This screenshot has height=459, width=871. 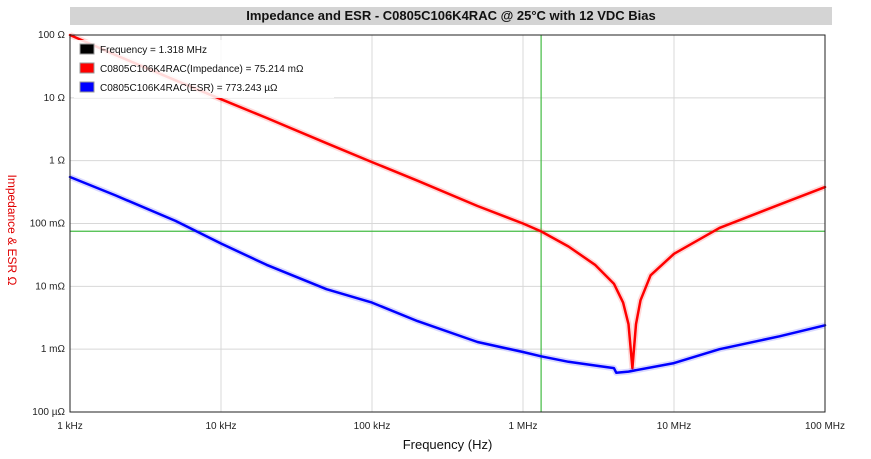 What do you see at coordinates (451, 426) in the screenshot?
I see `x-tick-labels: 1 kHz 10 kHz 100 kHz 1 MHz 10 MHz 100 MHz` at bounding box center [451, 426].